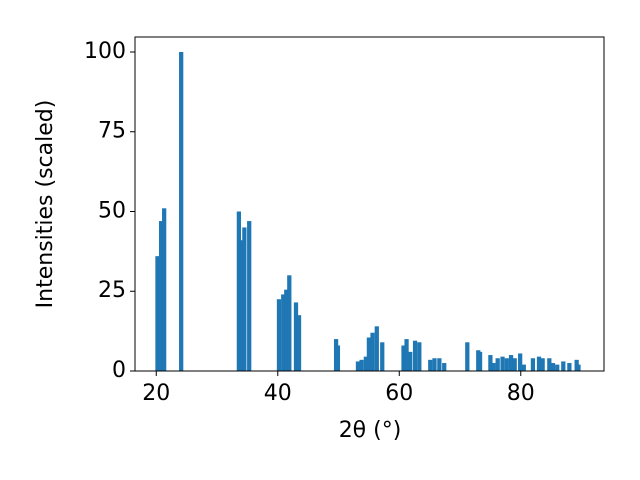 The width and height of the screenshot is (640, 480). I want to click on y-tick-label: 50, so click(112, 210).